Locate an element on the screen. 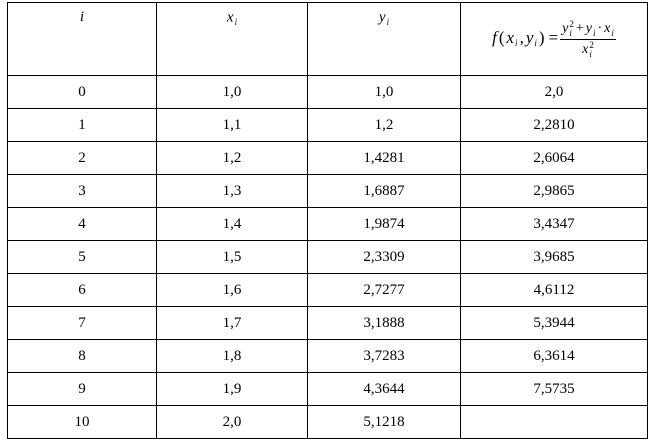 The height and width of the screenshot is (439, 650). header-cell: y i is located at coordinates (384, 39).